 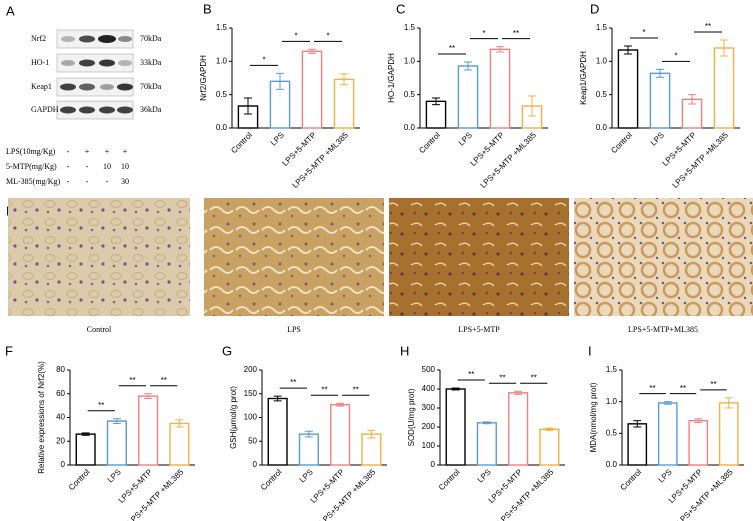 I want to click on protein-label: Nrf2, so click(x=38, y=38).